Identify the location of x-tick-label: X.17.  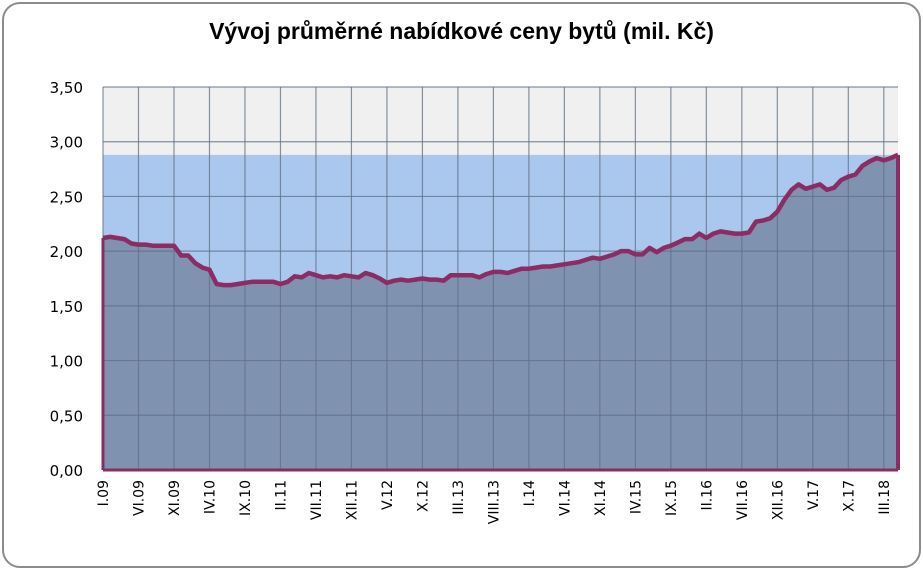
(849, 496).